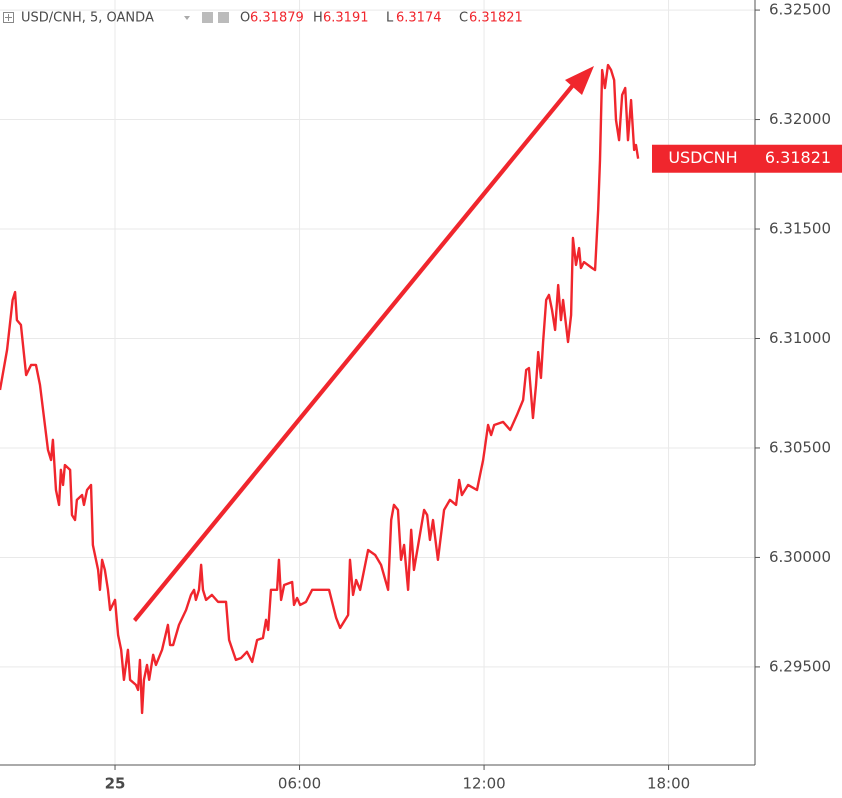 Image resolution: width=842 pixels, height=798 pixels. I want to click on settings-icon, so click(223, 17).